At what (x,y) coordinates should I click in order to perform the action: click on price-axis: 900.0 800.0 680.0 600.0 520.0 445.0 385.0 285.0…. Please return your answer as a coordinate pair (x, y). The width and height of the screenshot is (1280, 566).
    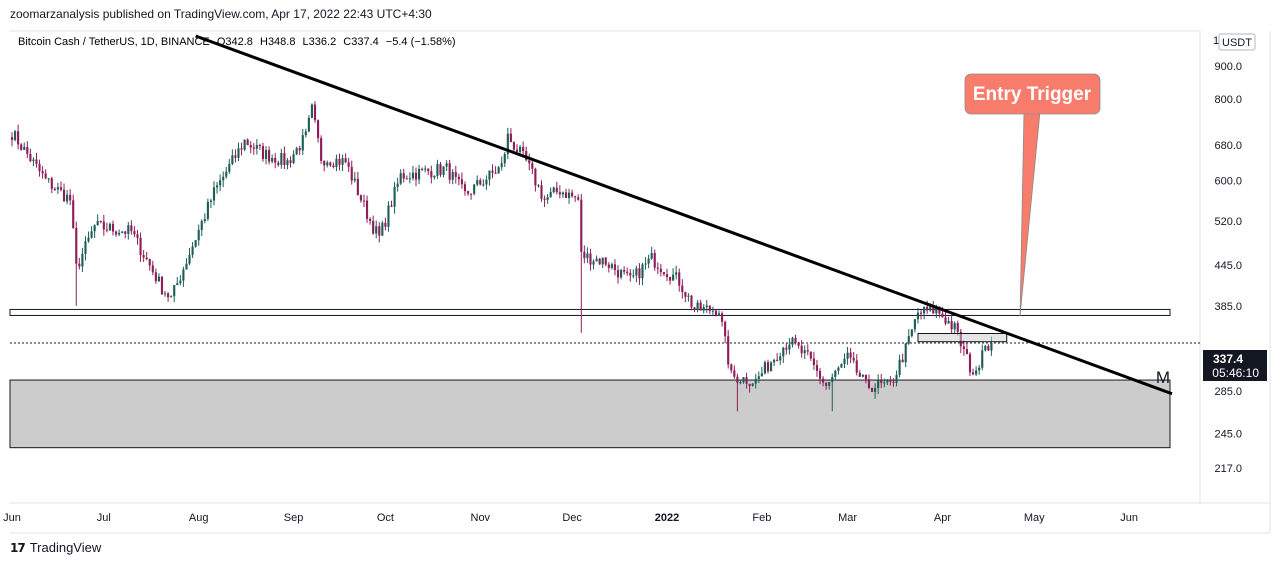
    Looking at the image, I should click on (1228, 268).